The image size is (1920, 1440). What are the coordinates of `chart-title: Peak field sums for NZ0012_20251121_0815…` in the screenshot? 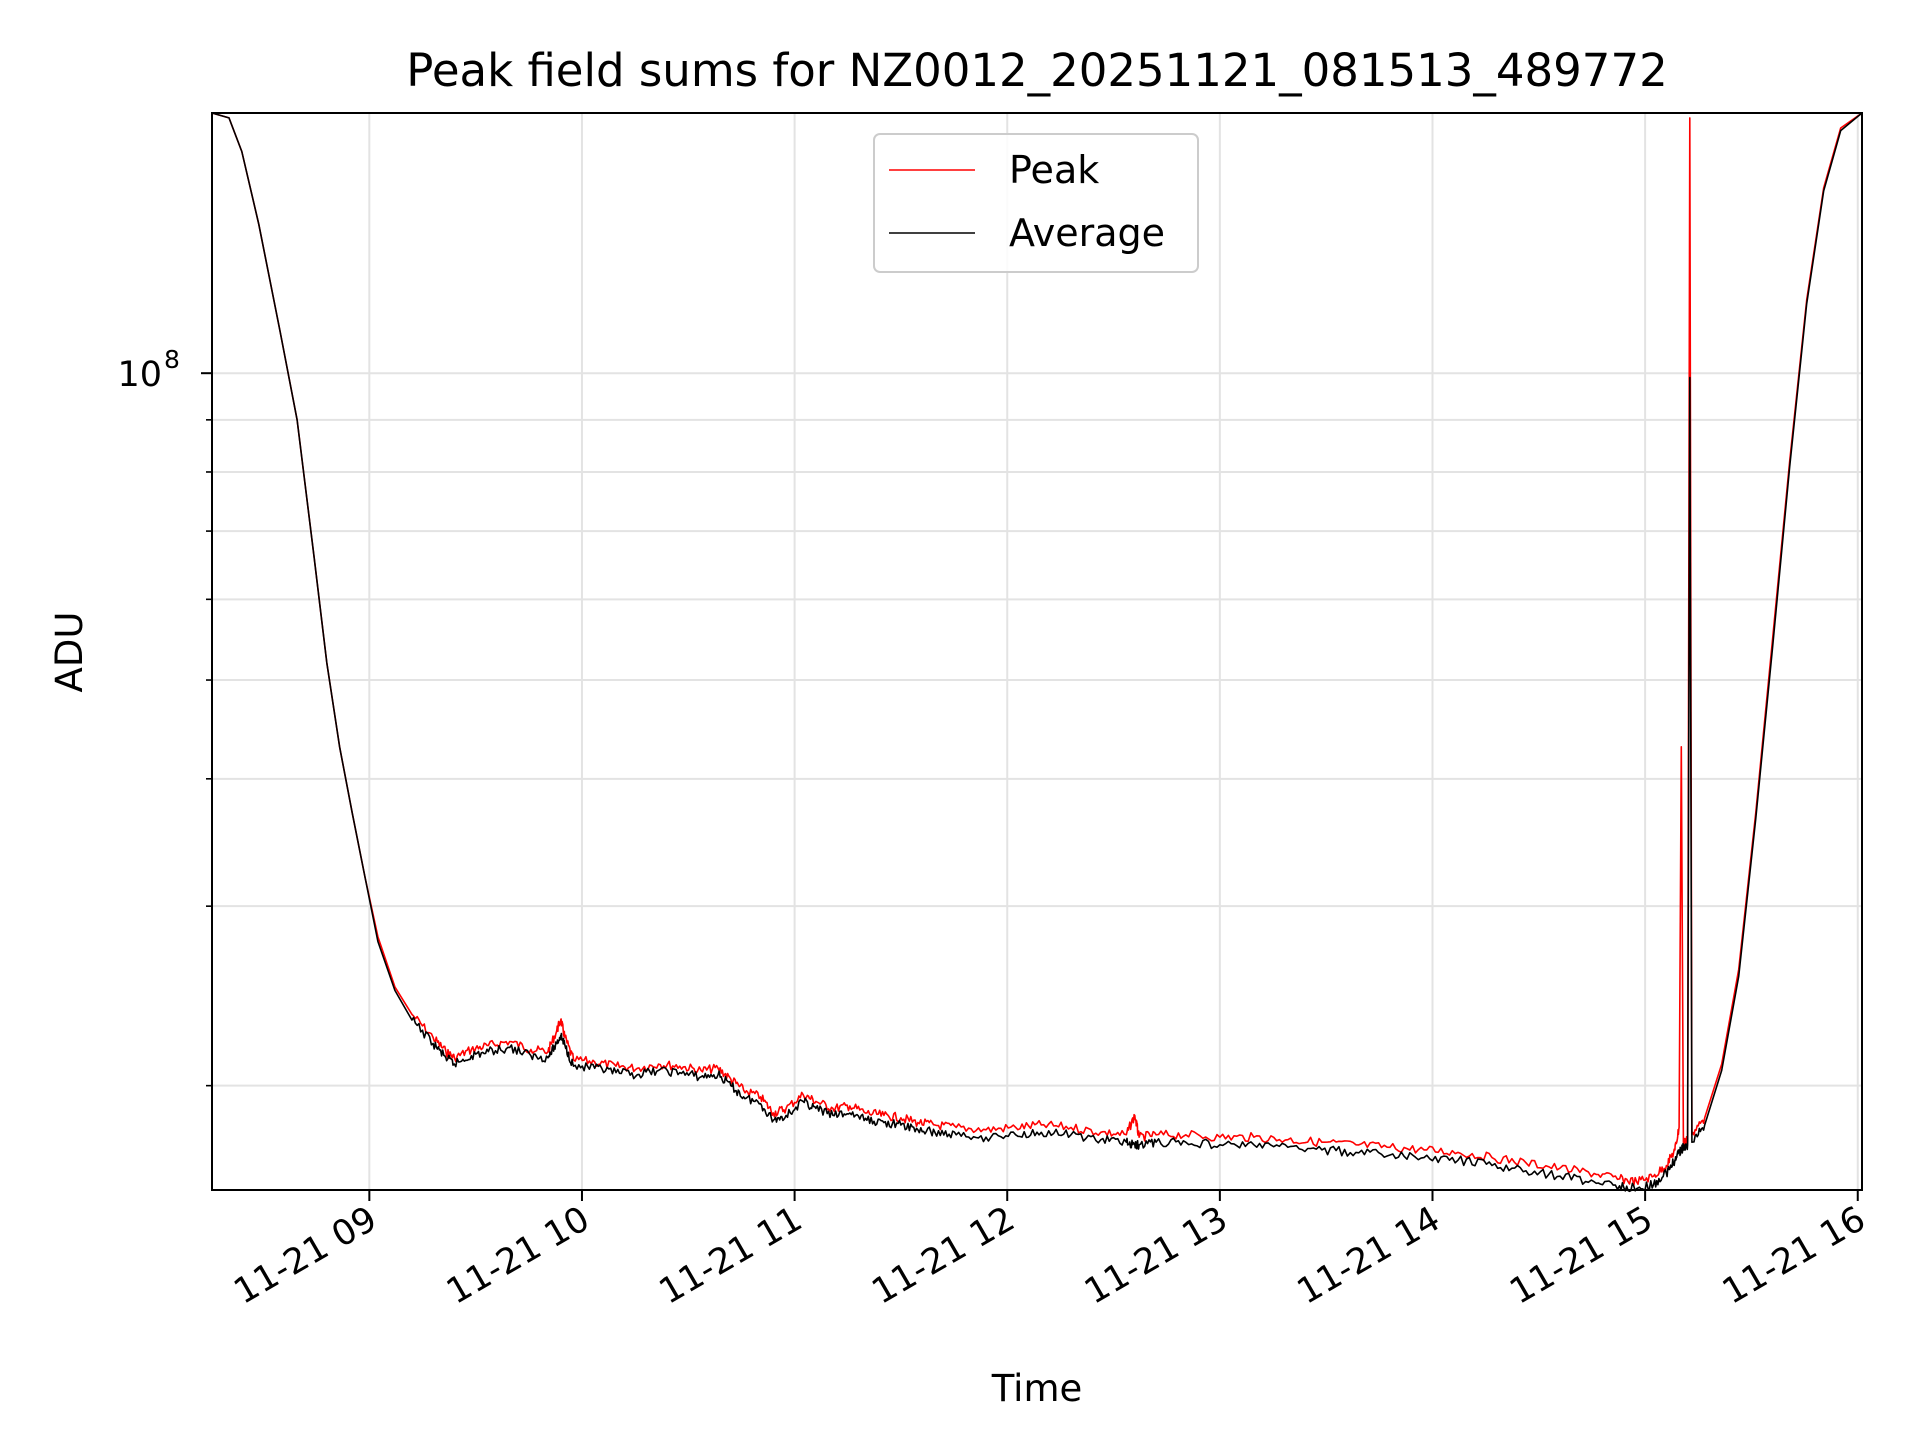 It's located at (1036, 70).